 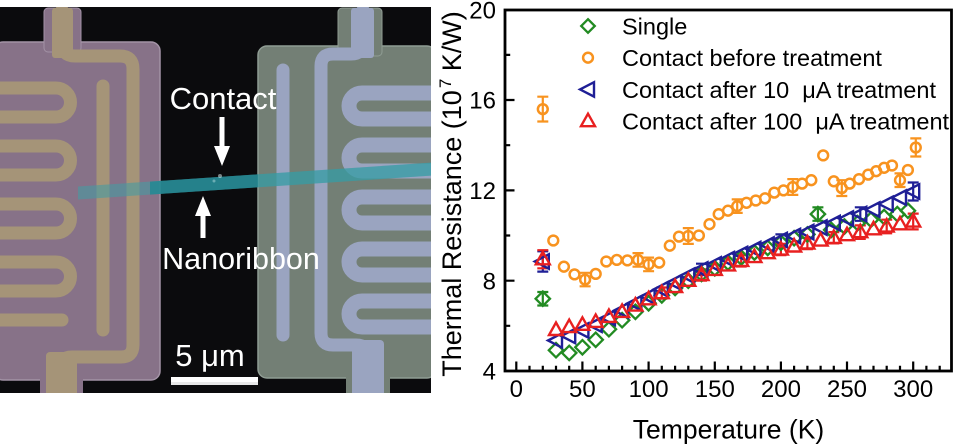 What do you see at coordinates (482, 191) in the screenshot?
I see `svg-text: 12` at bounding box center [482, 191].